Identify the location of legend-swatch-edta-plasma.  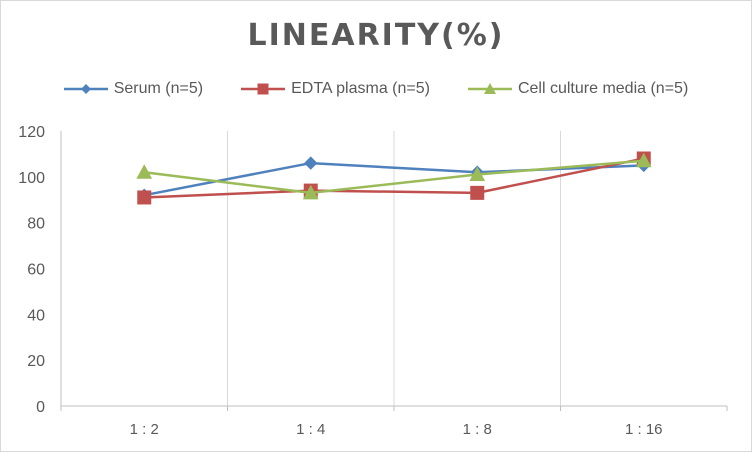
(263, 89).